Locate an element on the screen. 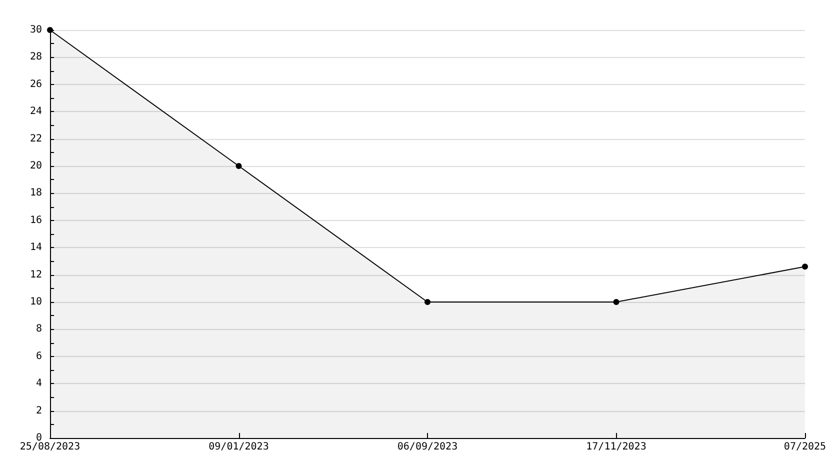 The width and height of the screenshot is (834, 468). y-tick-label: 4 is located at coordinates (39, 384).